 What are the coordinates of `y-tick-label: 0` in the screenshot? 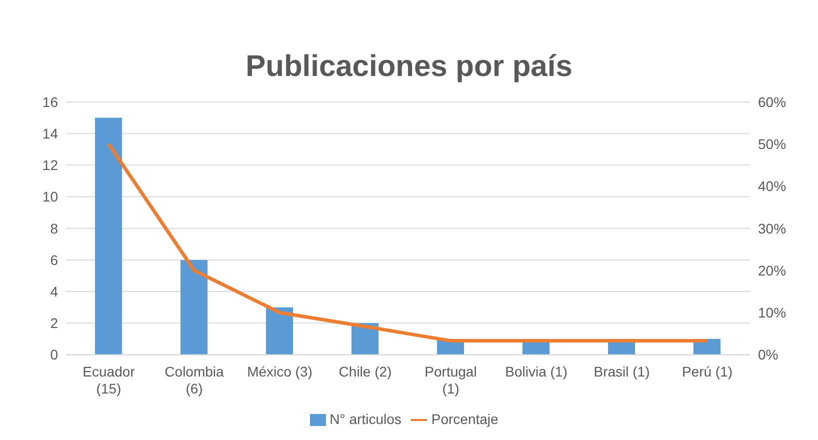 It's located at (54, 354).